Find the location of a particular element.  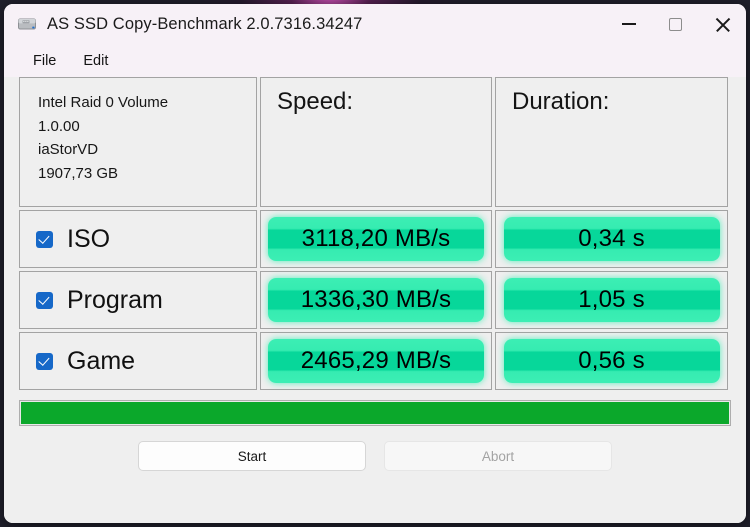

duration-column-header: Duration: is located at coordinates (611, 142).